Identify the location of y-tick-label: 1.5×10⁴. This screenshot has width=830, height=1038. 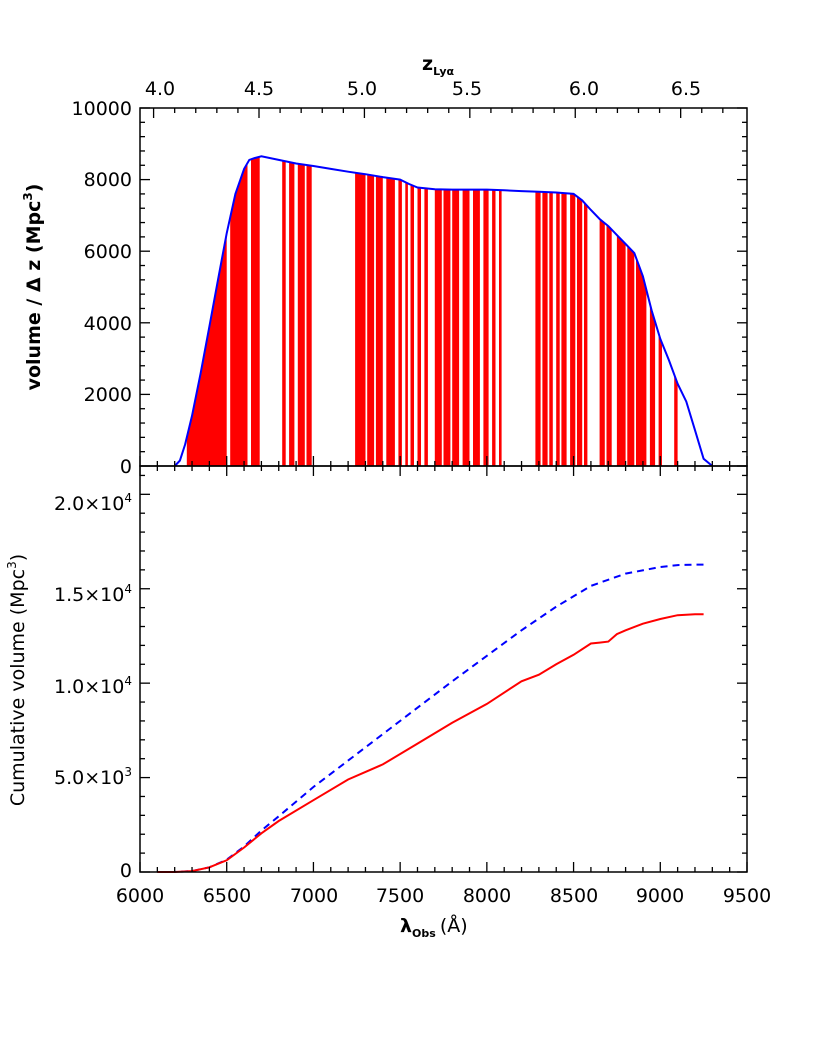
(93, 594).